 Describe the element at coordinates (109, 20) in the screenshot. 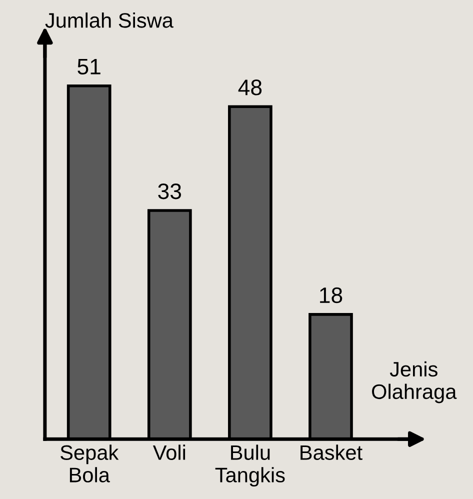

I see `y-axis-title: Jumlah Siswa` at that location.